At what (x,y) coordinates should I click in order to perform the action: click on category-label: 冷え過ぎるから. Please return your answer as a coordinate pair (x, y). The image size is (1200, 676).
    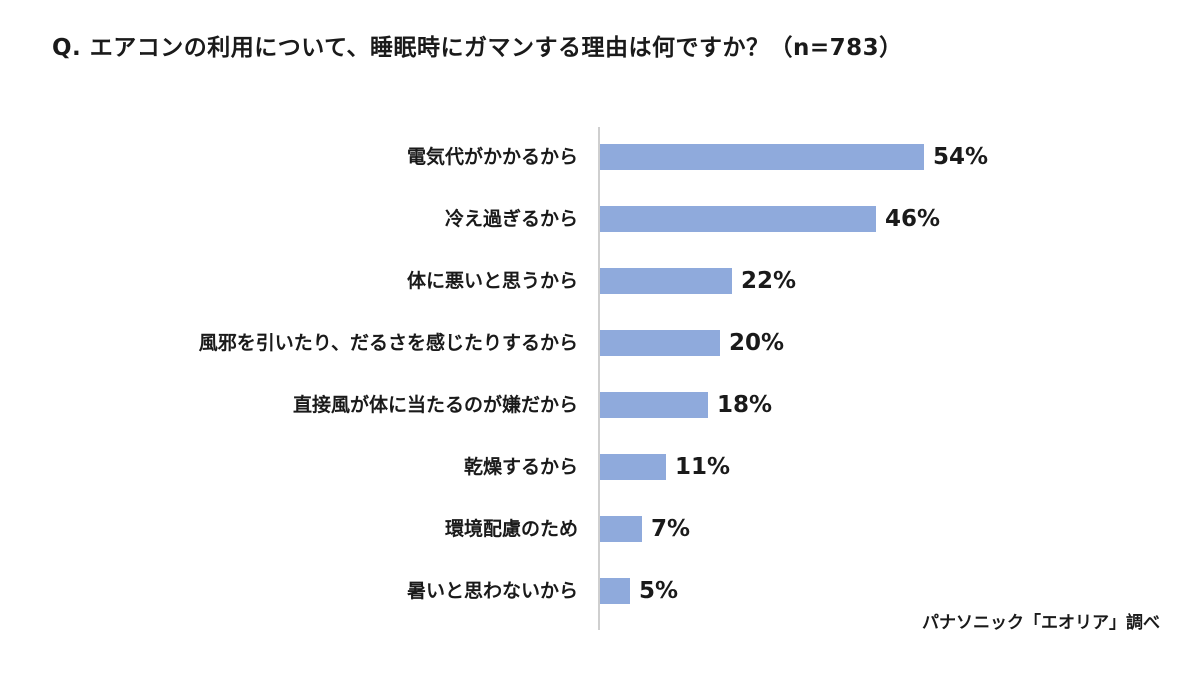
    Looking at the image, I should click on (511, 218).